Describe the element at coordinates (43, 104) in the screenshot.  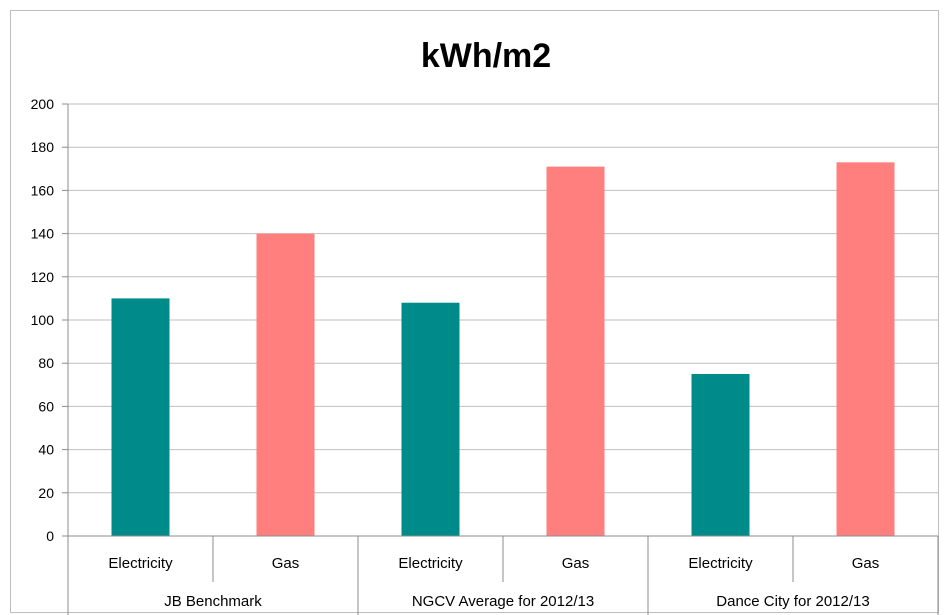
I see `y-tick-label: 200` at that location.